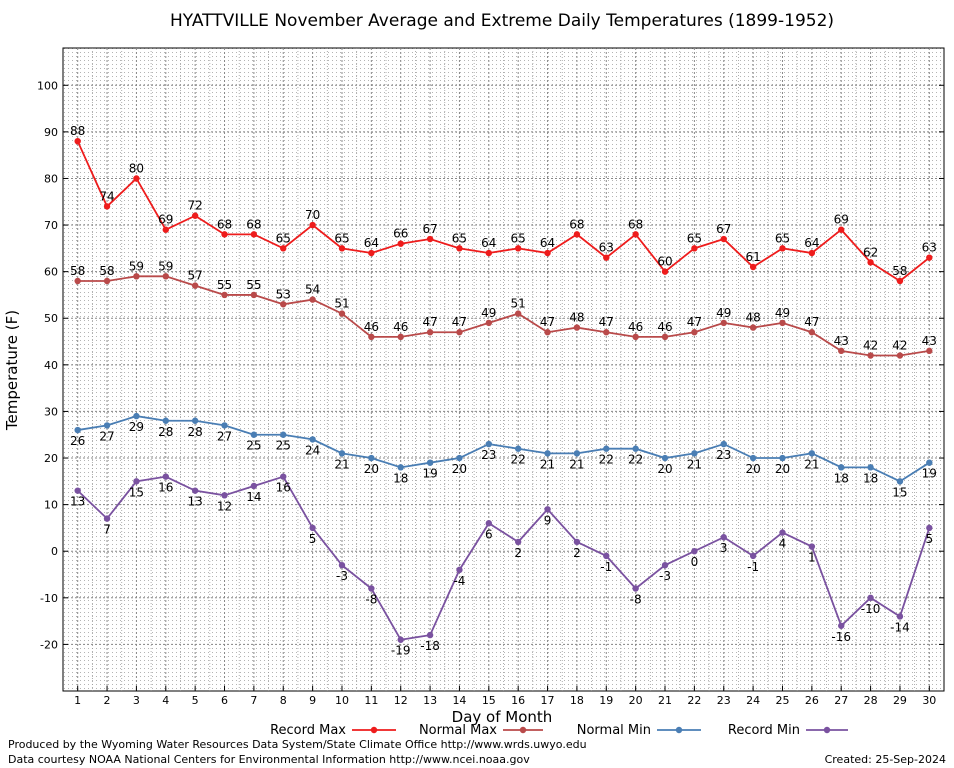  I want to click on data-label: 69, so click(165, 220).